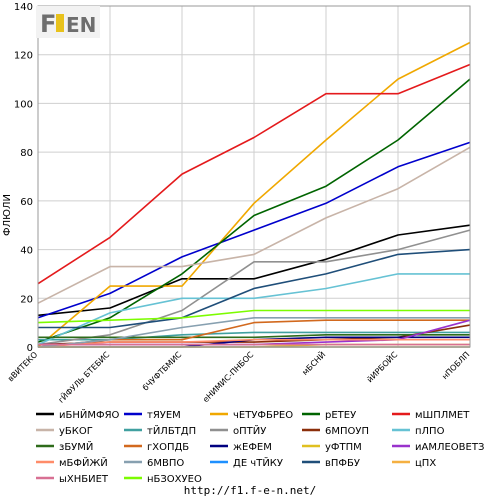 Image resolution: width=500 pixels, height=500 pixels. What do you see at coordinates (425, 463) in the screenshot?
I see `legend-label: цПХ` at bounding box center [425, 463].